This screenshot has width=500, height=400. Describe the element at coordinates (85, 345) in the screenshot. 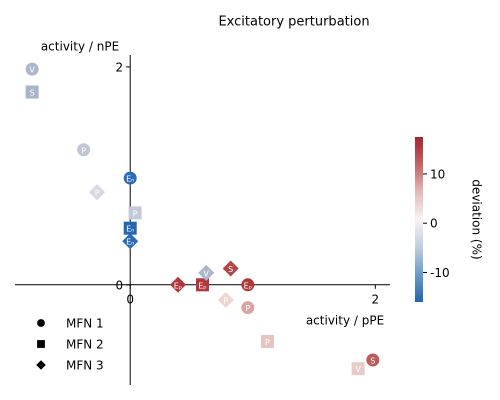

I see `legend-label: MFN 2` at that location.